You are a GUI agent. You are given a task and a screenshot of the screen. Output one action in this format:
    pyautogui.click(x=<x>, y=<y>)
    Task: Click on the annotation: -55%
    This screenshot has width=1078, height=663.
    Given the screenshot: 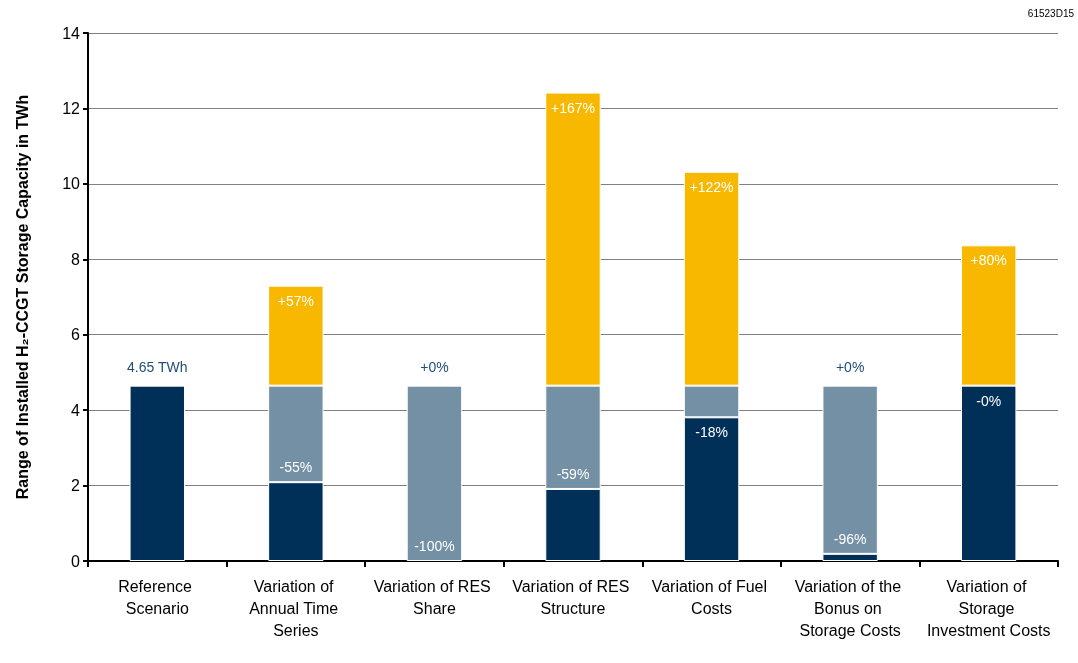 What is the action you would take?
    pyautogui.click(x=296, y=467)
    